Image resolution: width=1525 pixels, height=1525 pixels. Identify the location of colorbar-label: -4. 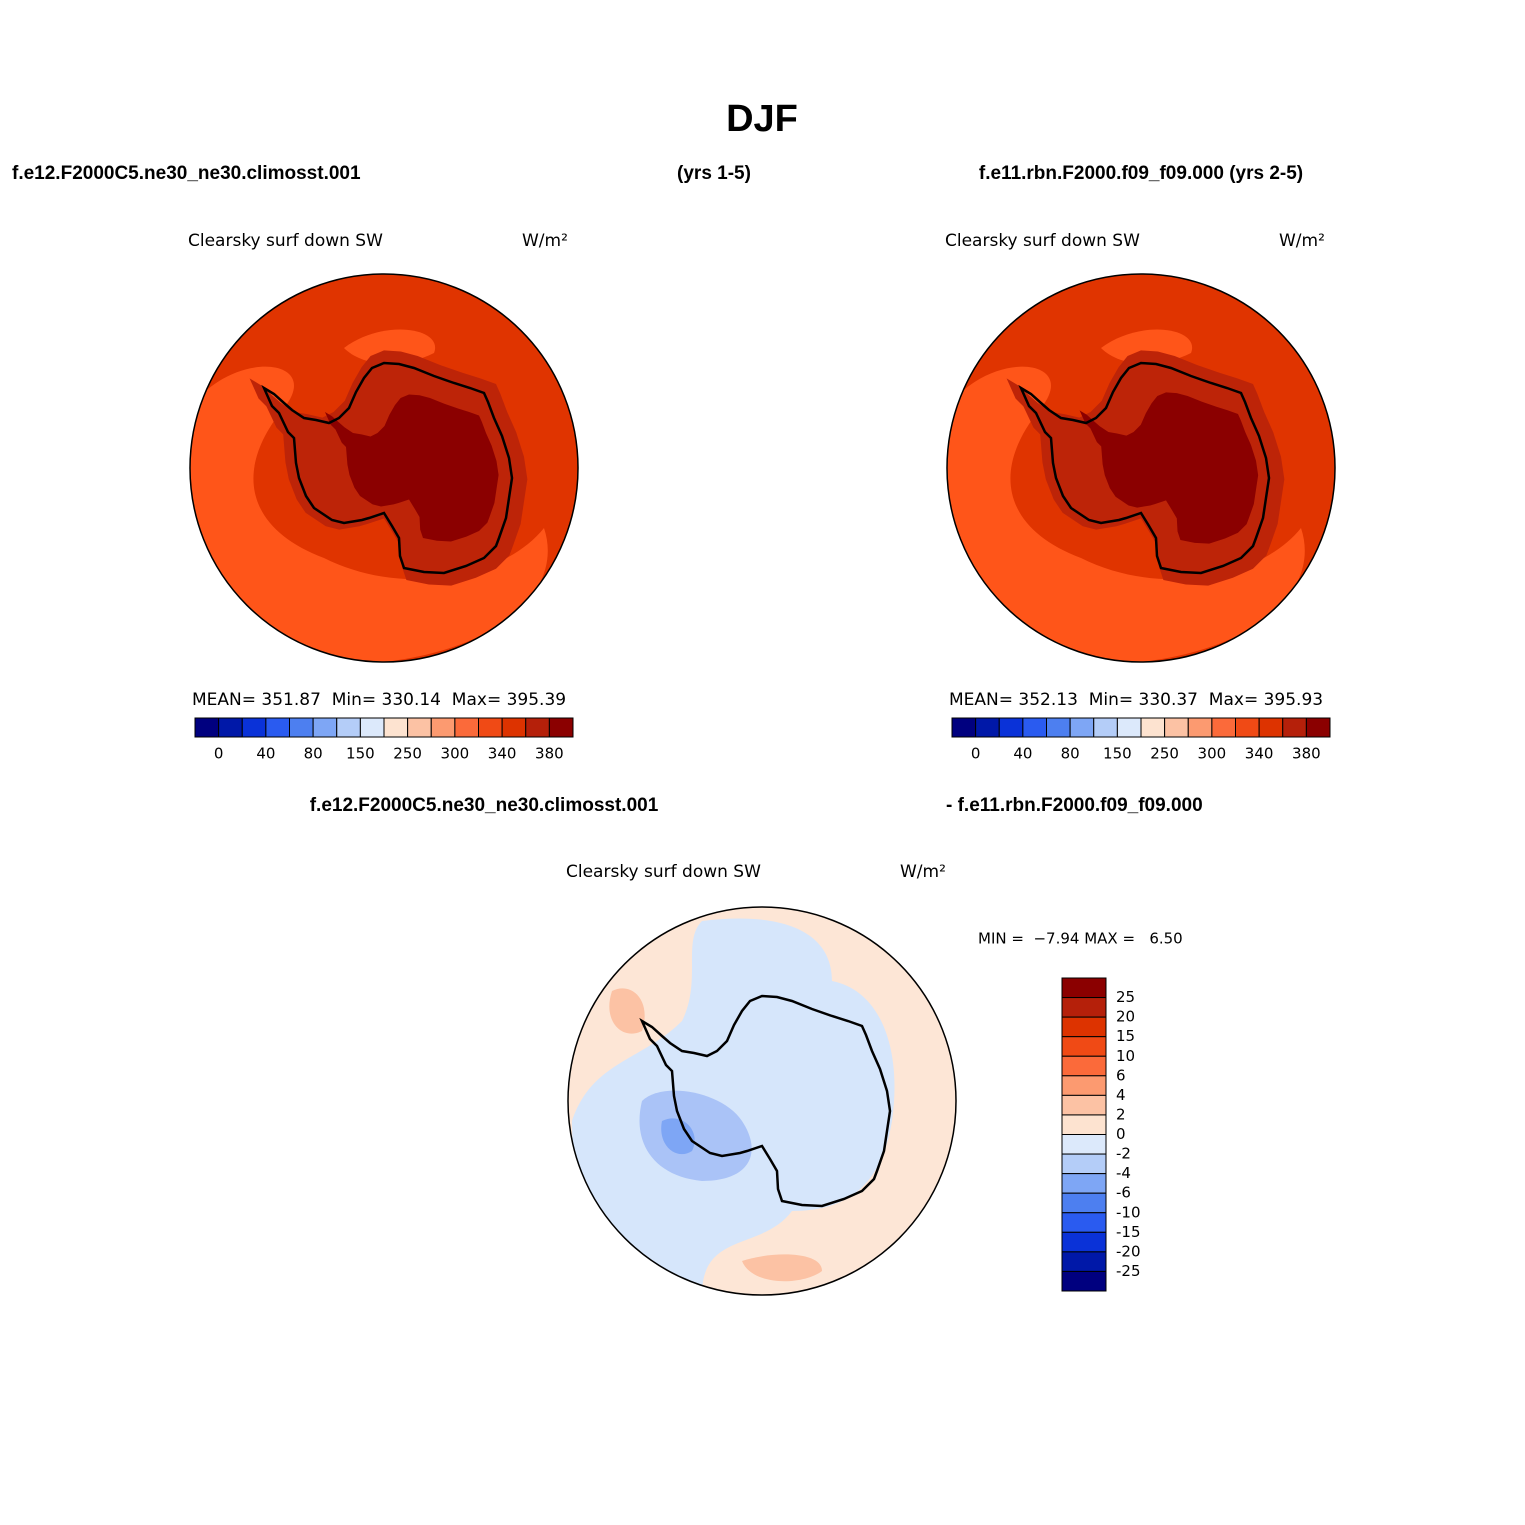
(1123, 1173).